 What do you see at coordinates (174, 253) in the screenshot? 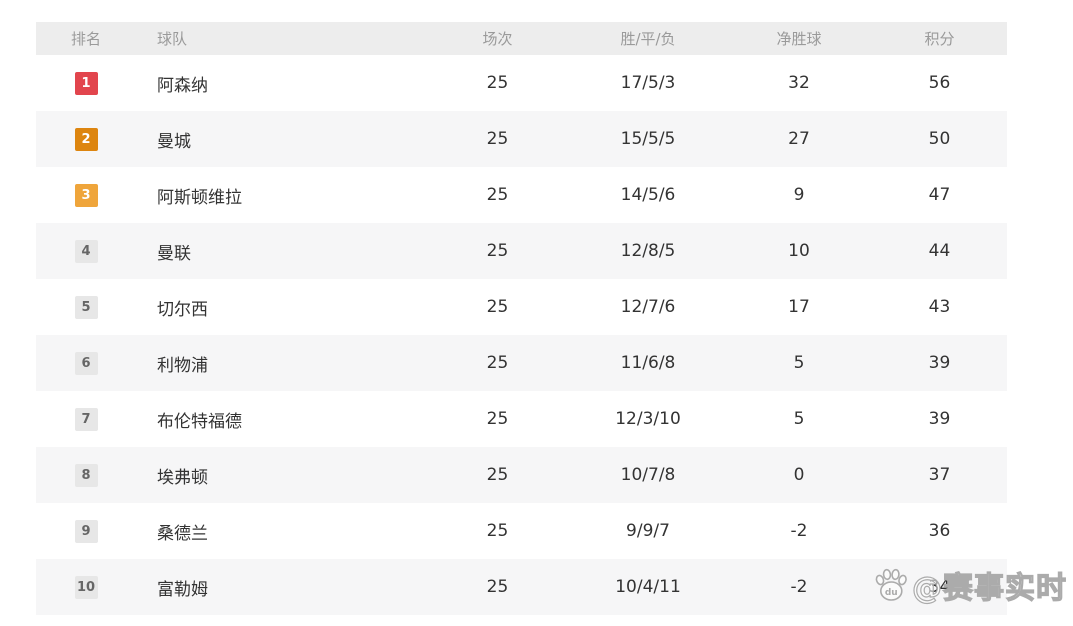
I see `team-name: 曼联` at bounding box center [174, 253].